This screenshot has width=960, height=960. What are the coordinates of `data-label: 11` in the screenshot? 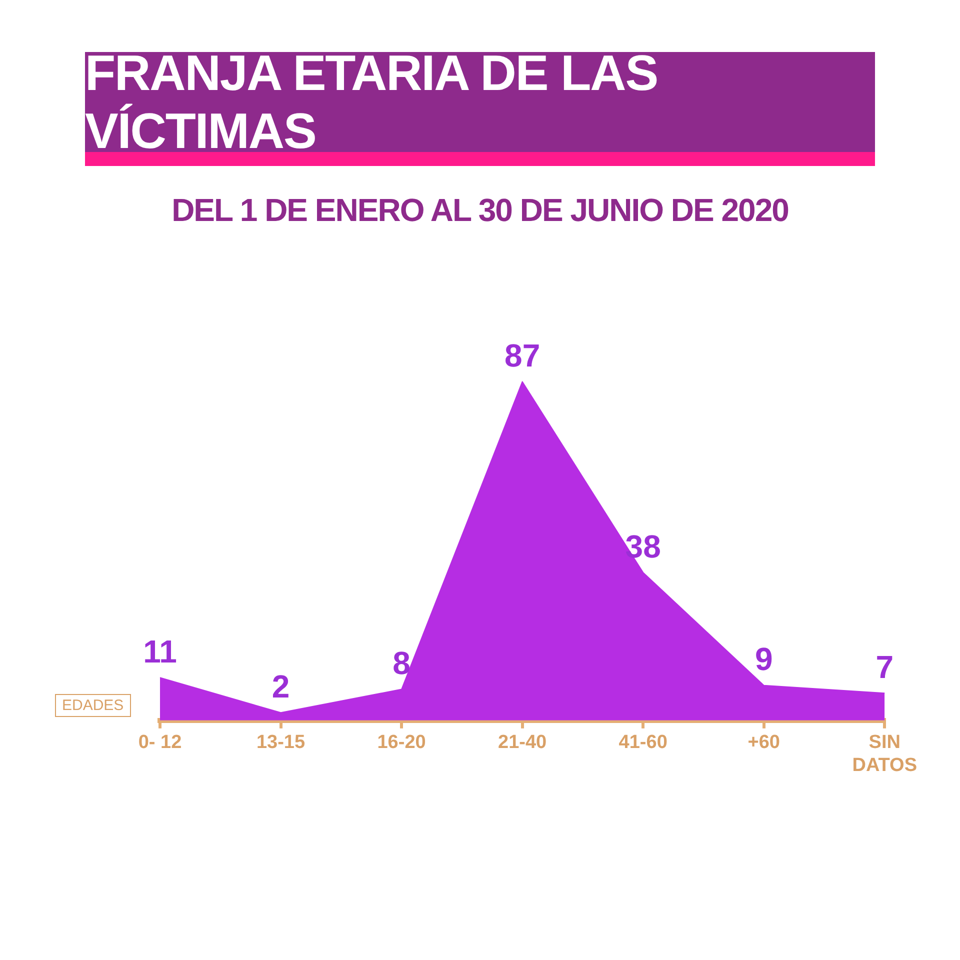 It's located at (160, 651).